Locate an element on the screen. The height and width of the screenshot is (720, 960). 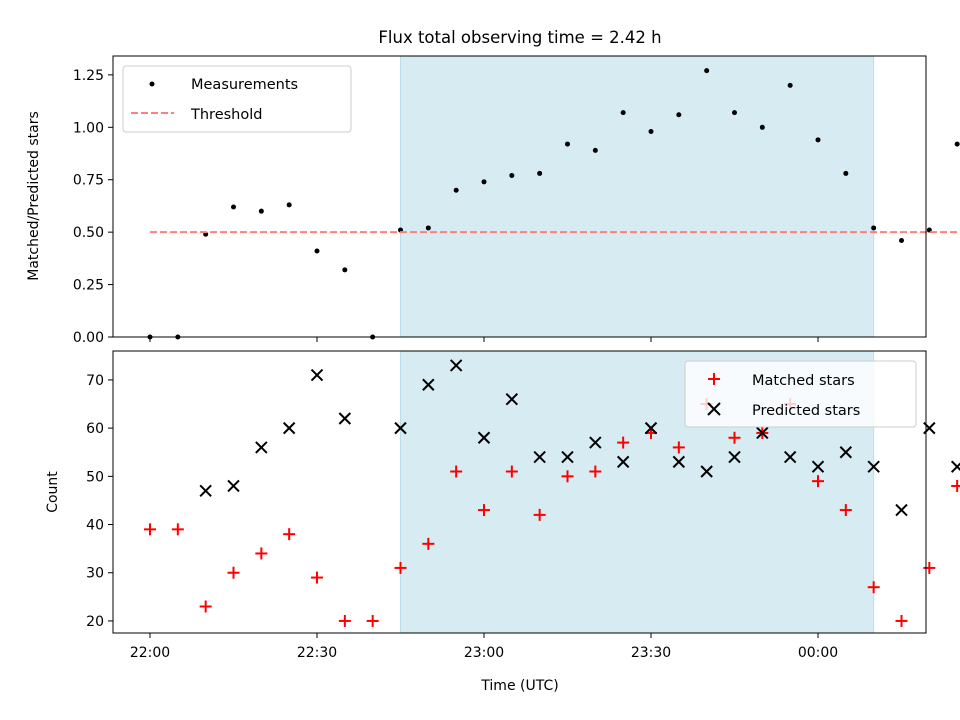
ratio-y-tick-label: 1.00 is located at coordinates (88, 128).